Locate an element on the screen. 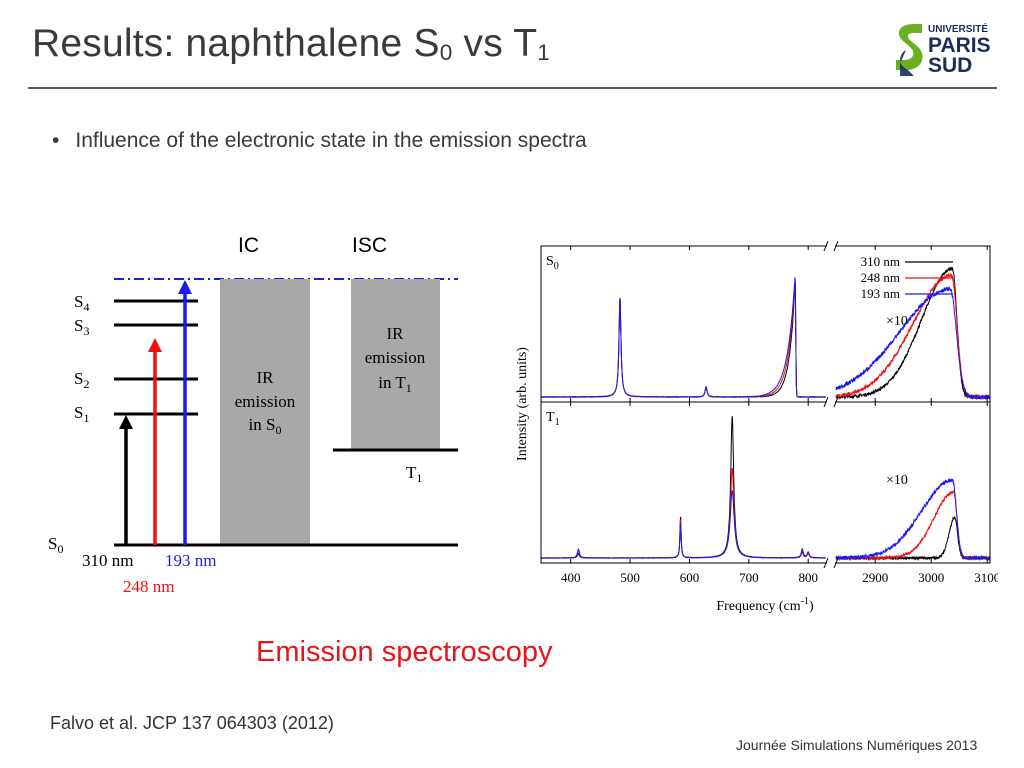  y-axis-label: Intensity (arb. units) is located at coordinates (522, 404).